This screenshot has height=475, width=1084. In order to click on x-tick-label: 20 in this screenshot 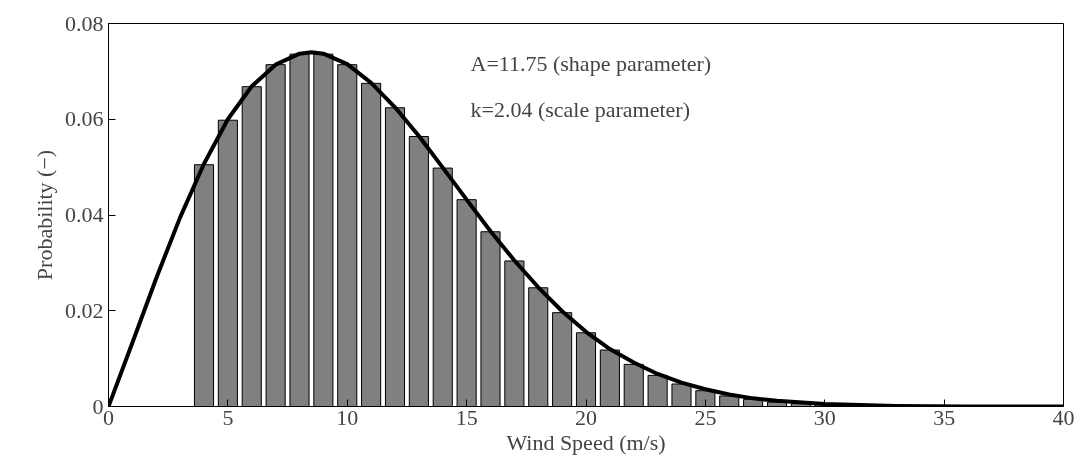, I will do `click(586, 417)`.